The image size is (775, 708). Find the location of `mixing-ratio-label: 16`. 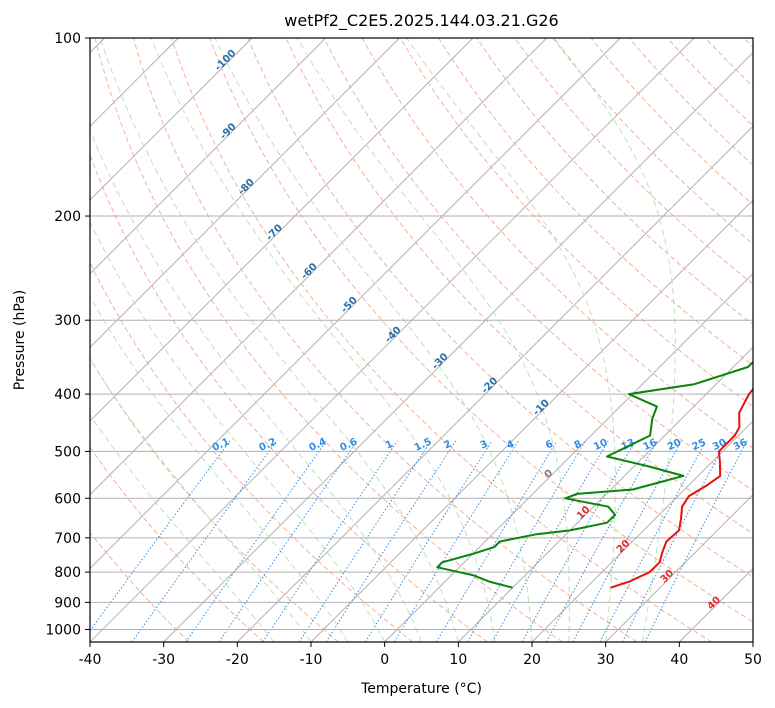

mixing-ratio-label: 16 is located at coordinates (650, 445).